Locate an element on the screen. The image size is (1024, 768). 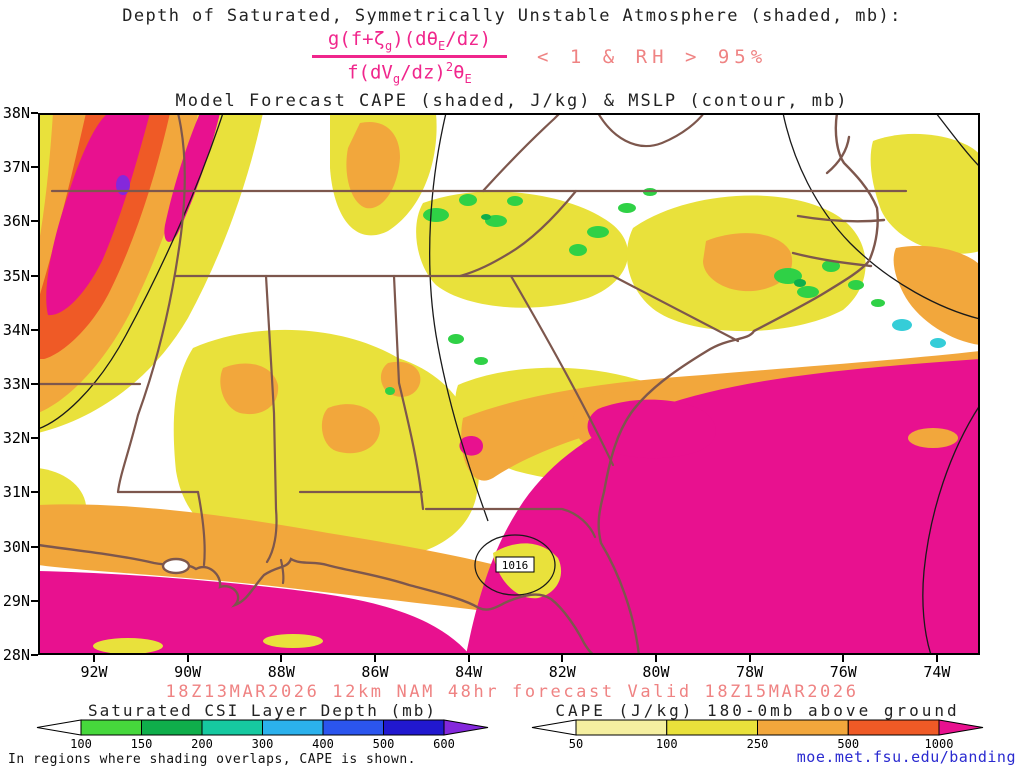
cape-colorbar: 50 100 250 500 1000 is located at coordinates (757, 735).